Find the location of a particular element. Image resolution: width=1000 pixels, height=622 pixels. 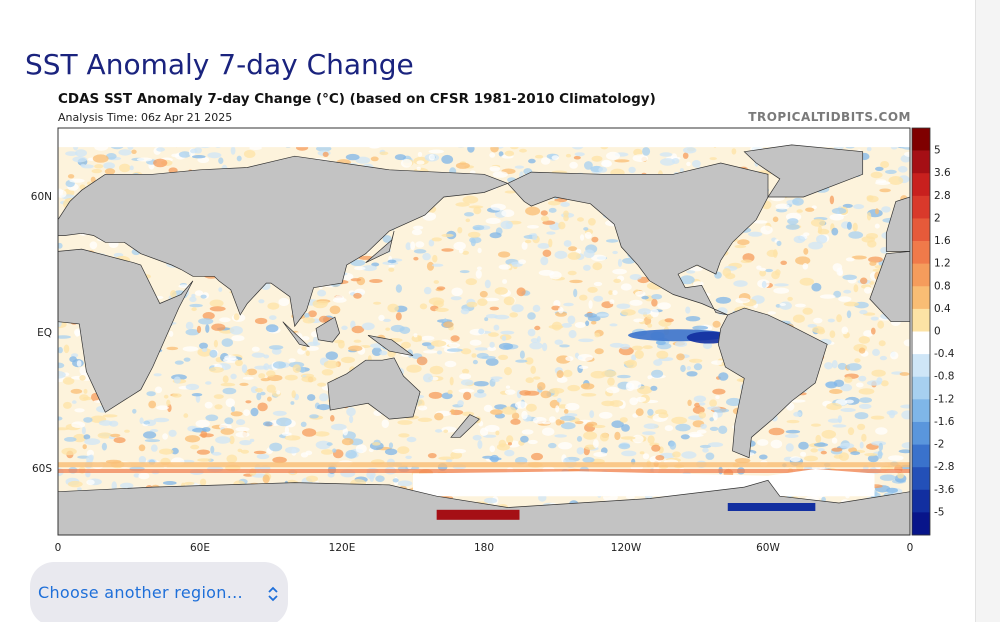

credit: TROPICALTIDBITS.COM is located at coordinates (829, 117).